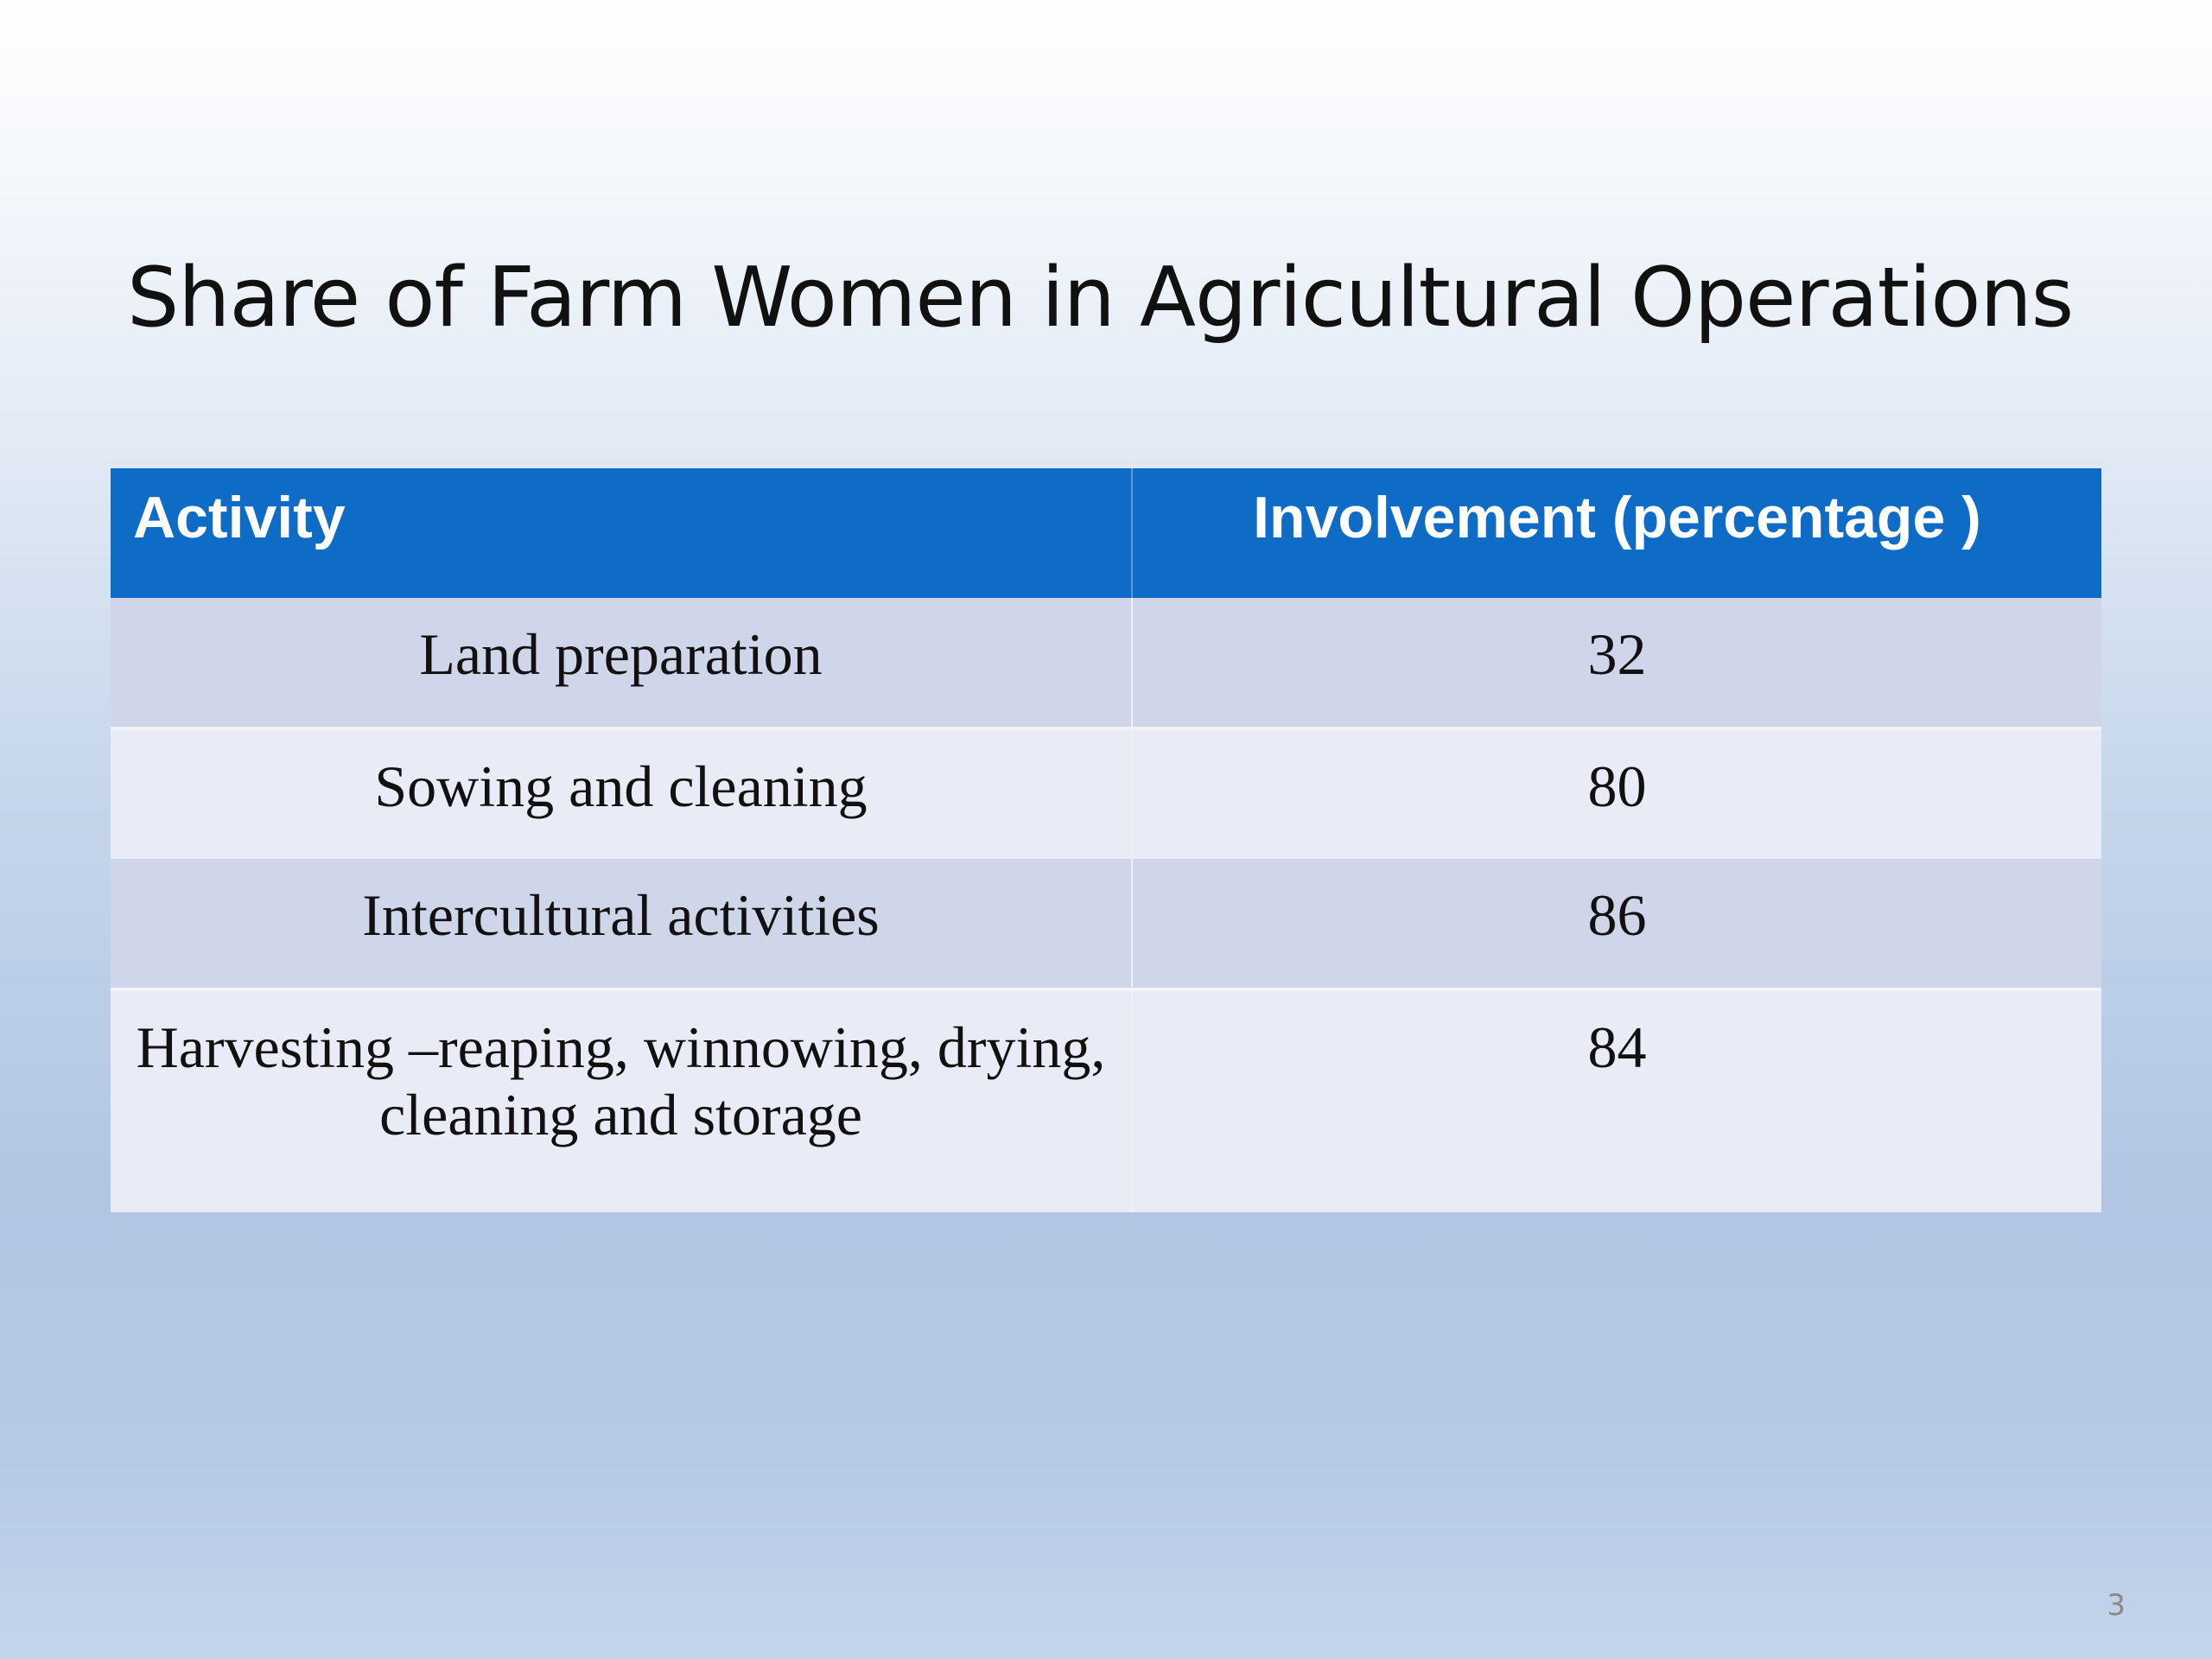 Image resolution: width=2212 pixels, height=1659 pixels. Describe the element at coordinates (622, 533) in the screenshot. I see `column-header-activity: Activity` at that location.